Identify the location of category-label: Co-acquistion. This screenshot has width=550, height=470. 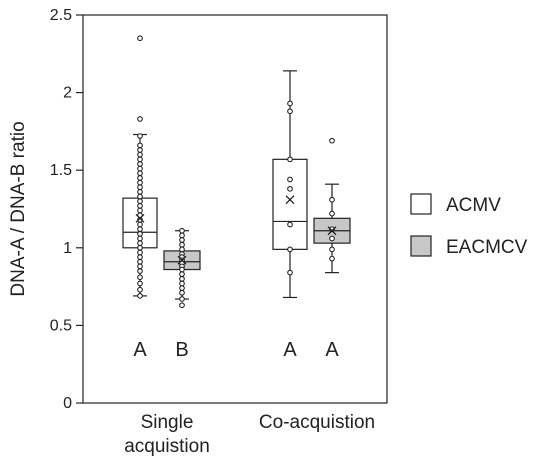
(317, 422).